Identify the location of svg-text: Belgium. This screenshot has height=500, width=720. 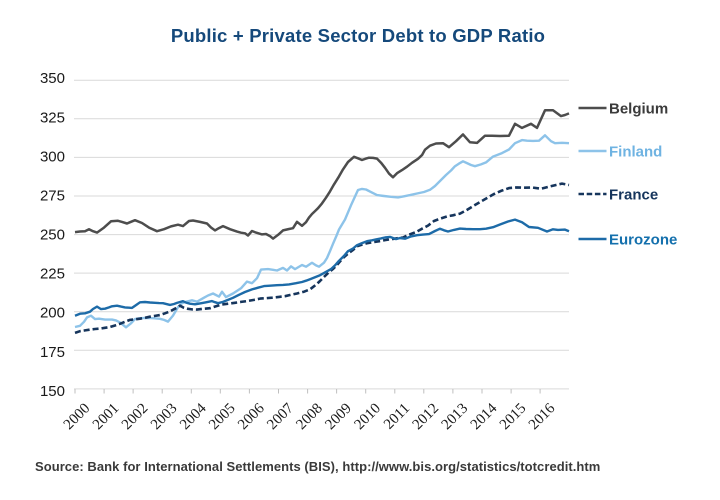
(638, 109).